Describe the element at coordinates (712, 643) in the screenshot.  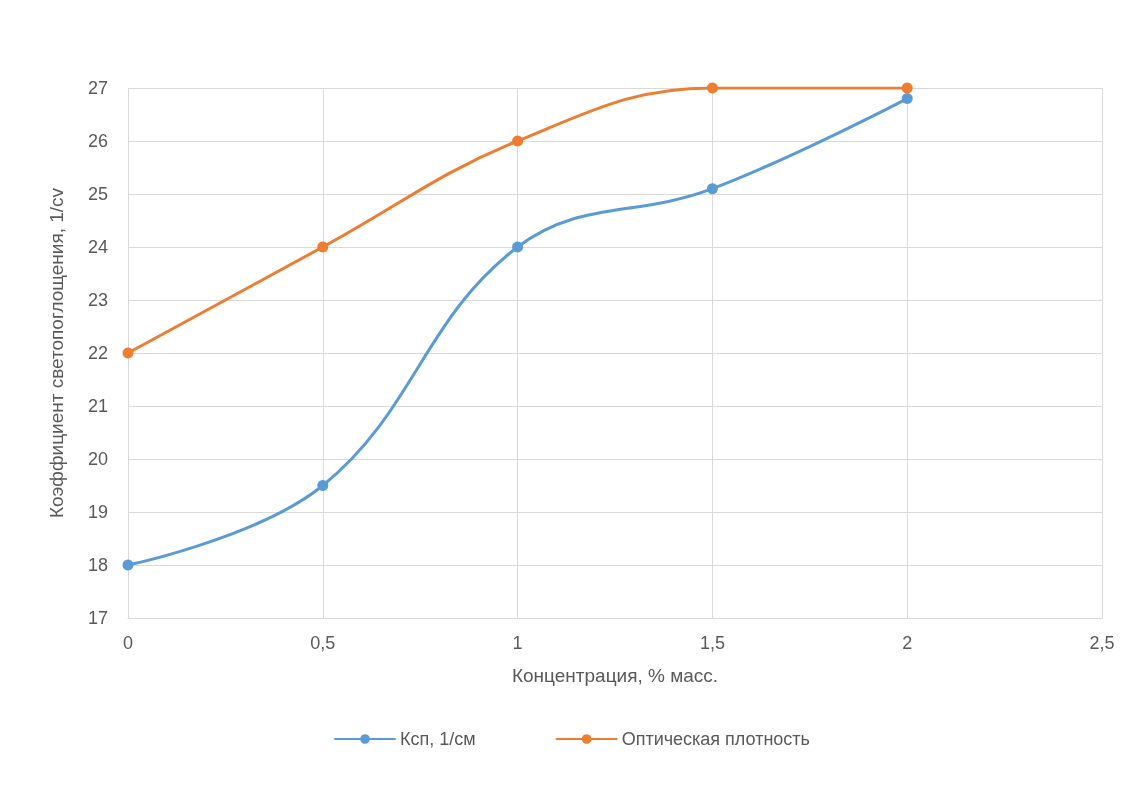
I see `x-tick-label: 1,5` at that location.